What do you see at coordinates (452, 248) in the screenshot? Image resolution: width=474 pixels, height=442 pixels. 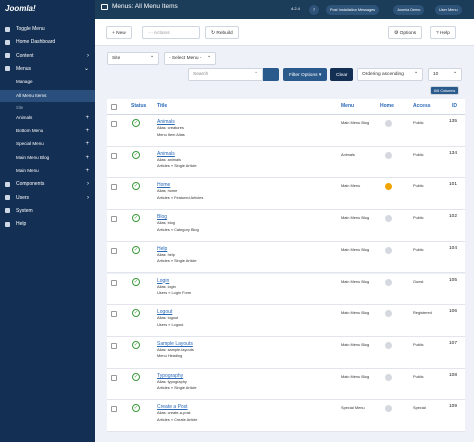 I see `item-id: 104` at bounding box center [452, 248].